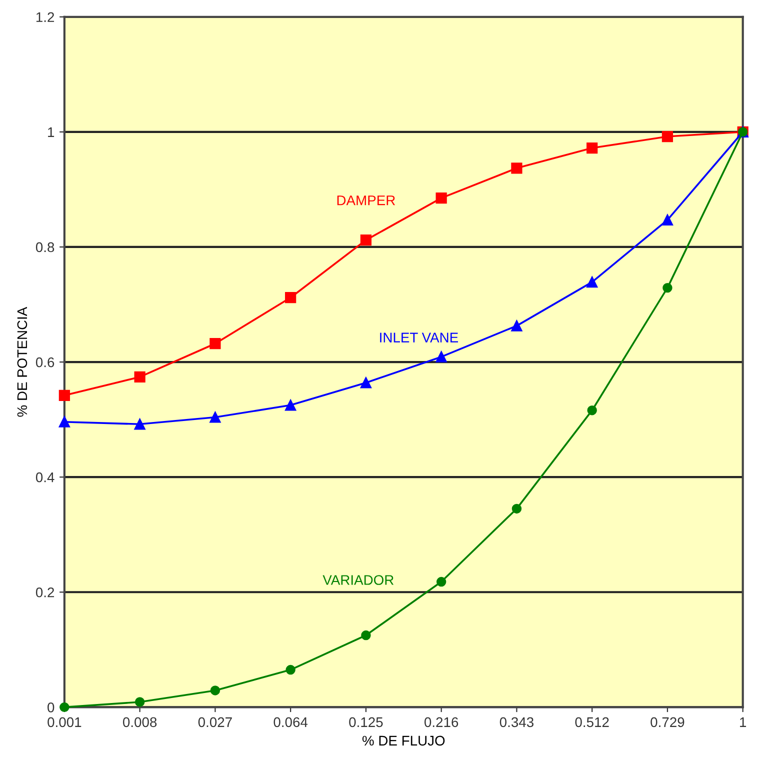 Image resolution: width=758 pixels, height=767 pixels. I want to click on y-tick-label: 0.2, so click(45, 592).